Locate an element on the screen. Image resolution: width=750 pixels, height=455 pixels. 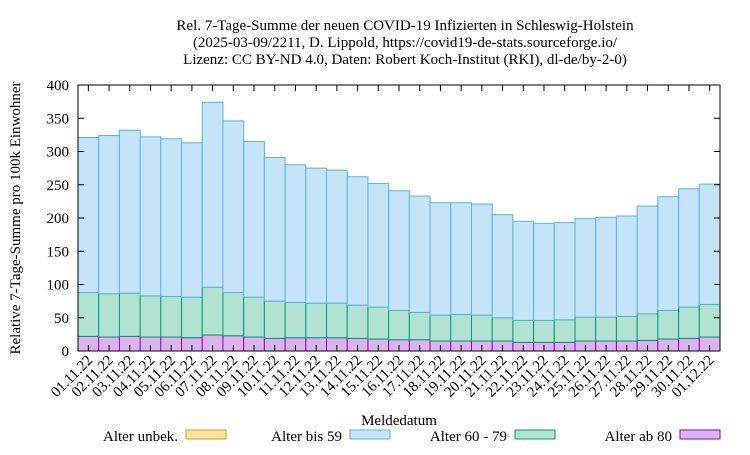
y-tick-label-7: 350 is located at coordinates (58, 119).